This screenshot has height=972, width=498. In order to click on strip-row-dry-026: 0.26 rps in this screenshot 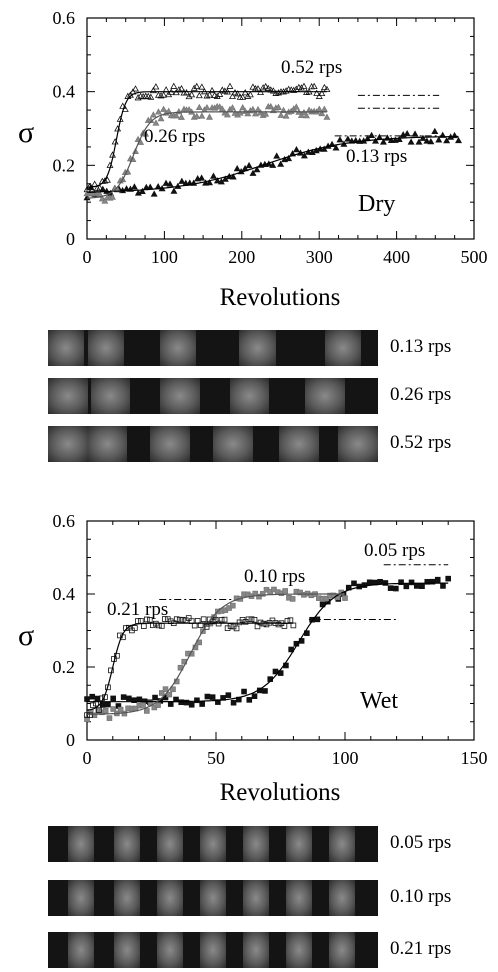, I will do `click(249, 398)`.